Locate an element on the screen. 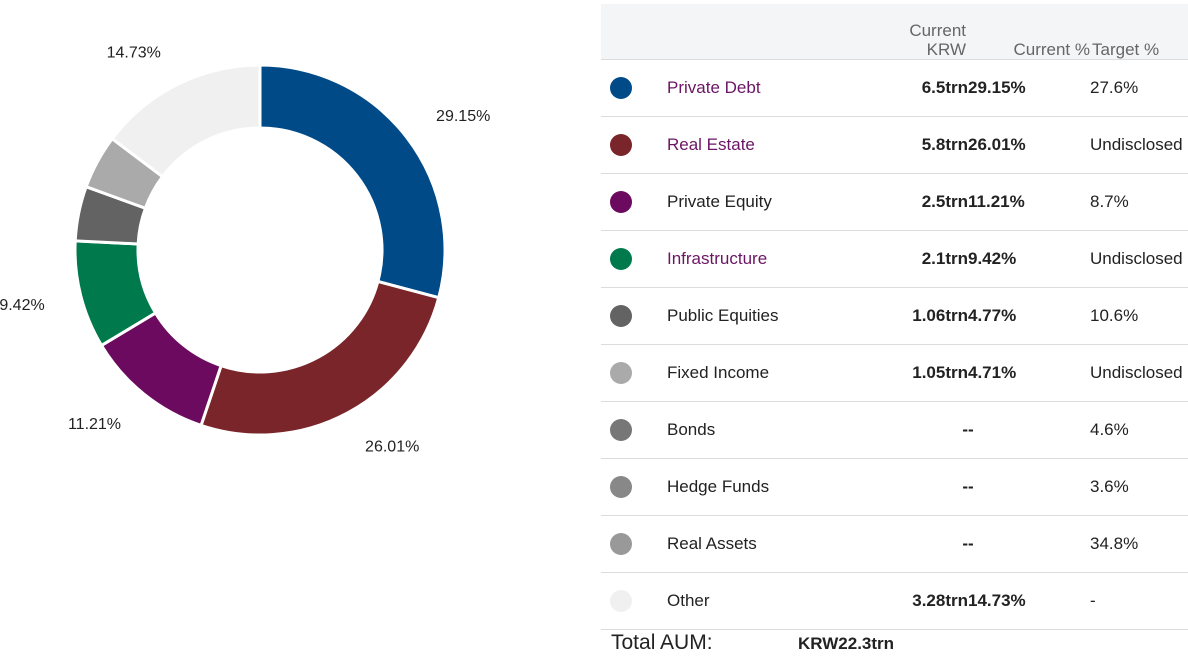 This screenshot has width=1188, height=672. table-row: Private Debt 6.5trn 29.15% 27.6% is located at coordinates (894, 87).